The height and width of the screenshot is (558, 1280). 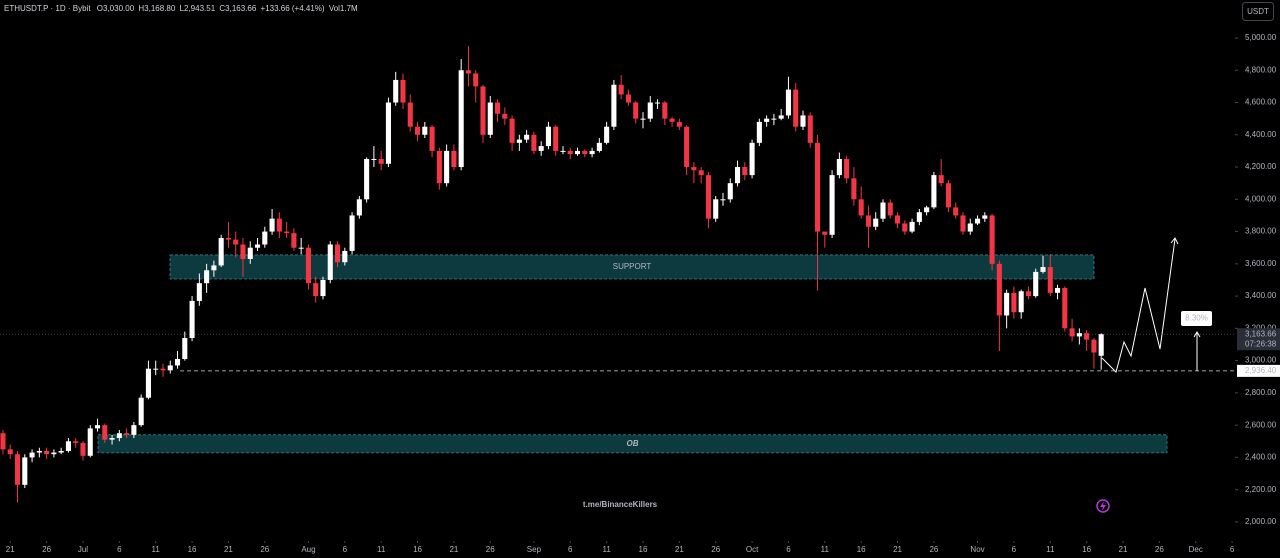 I want to click on currency: USDT, so click(x=1258, y=11).